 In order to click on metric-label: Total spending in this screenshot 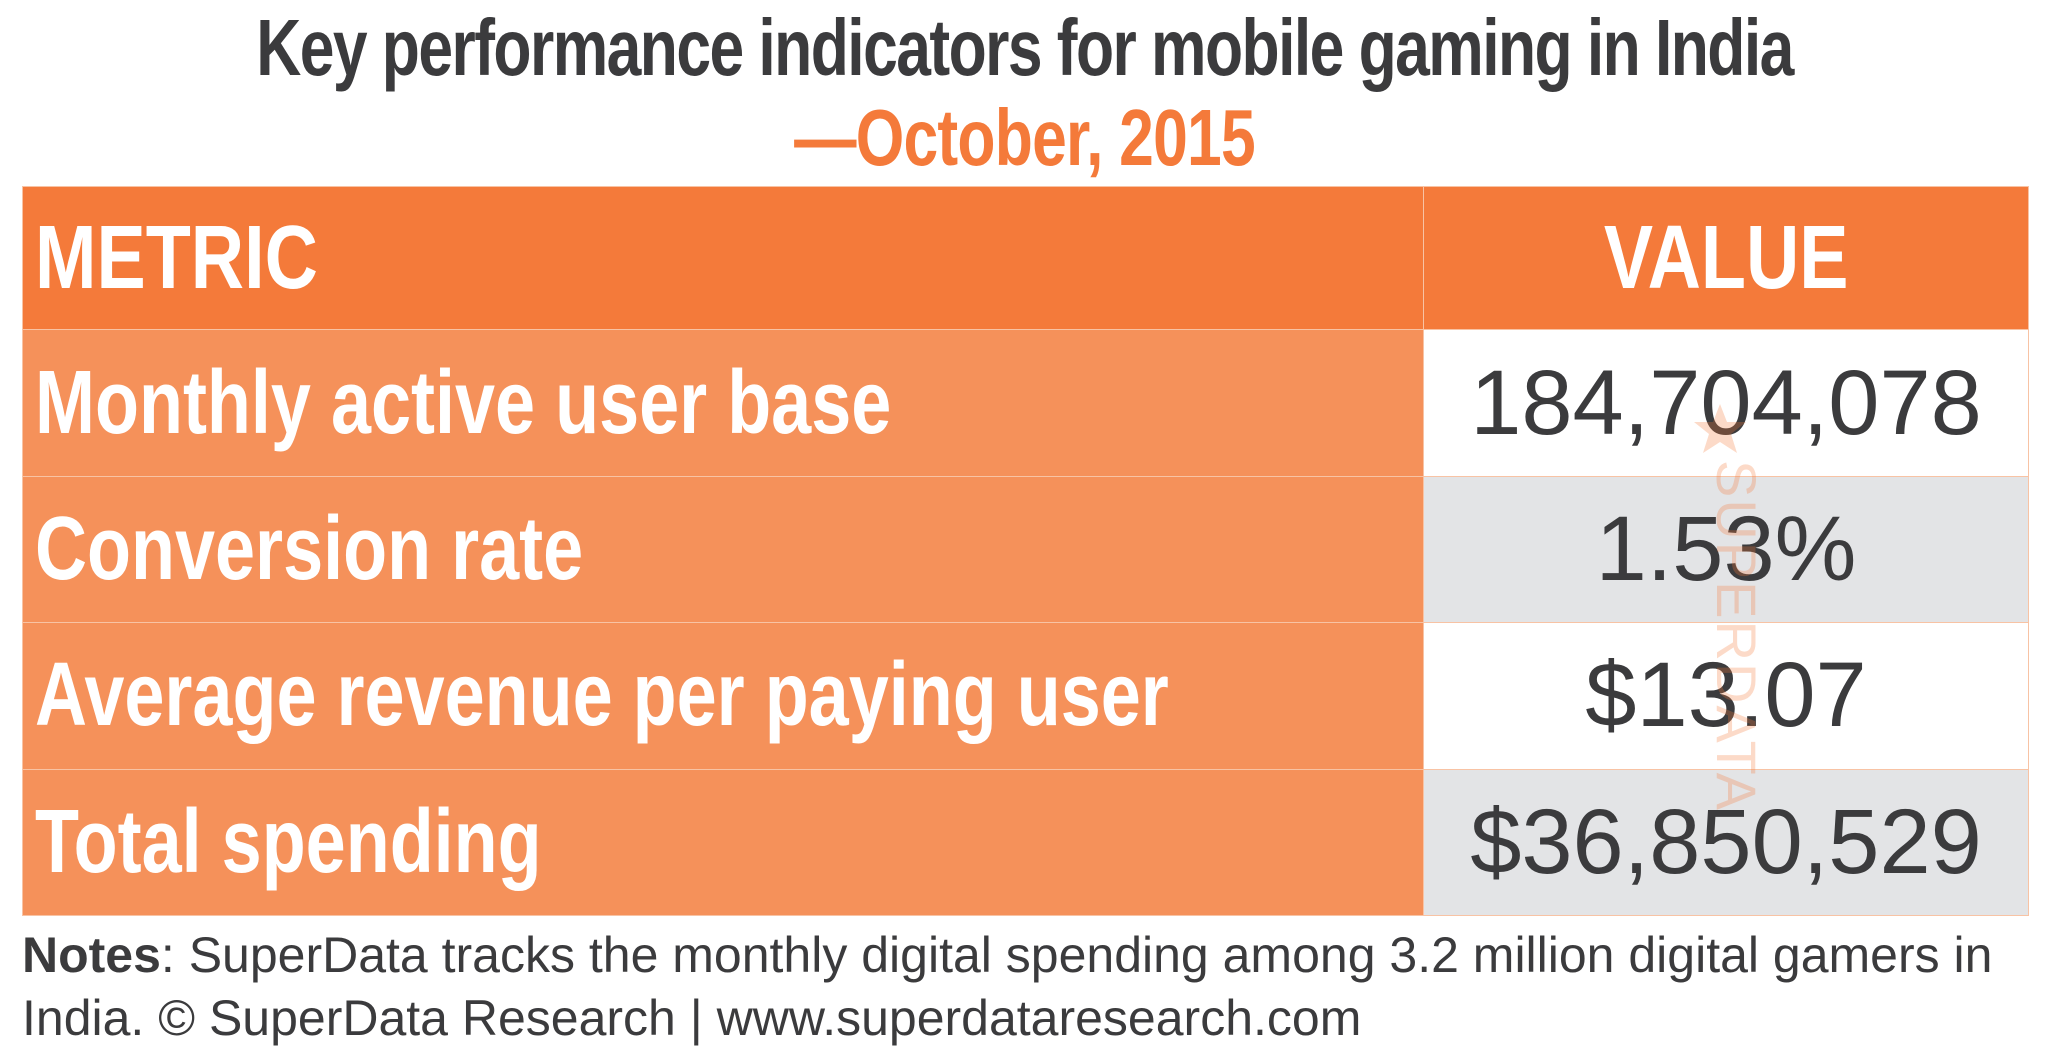, I will do `click(288, 841)`.